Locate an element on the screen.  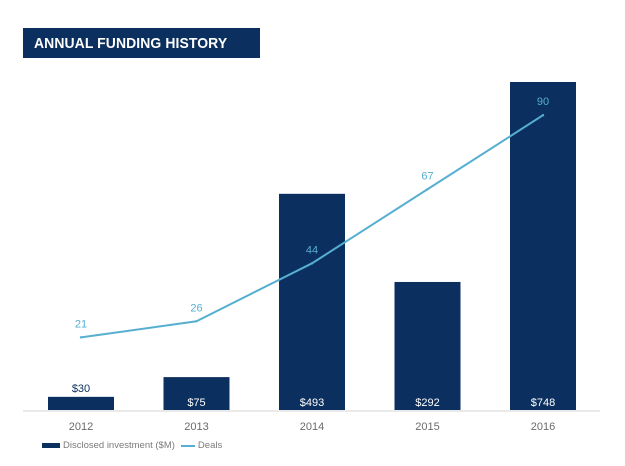
x-tick-label-2012: 2012 is located at coordinates (81, 427).